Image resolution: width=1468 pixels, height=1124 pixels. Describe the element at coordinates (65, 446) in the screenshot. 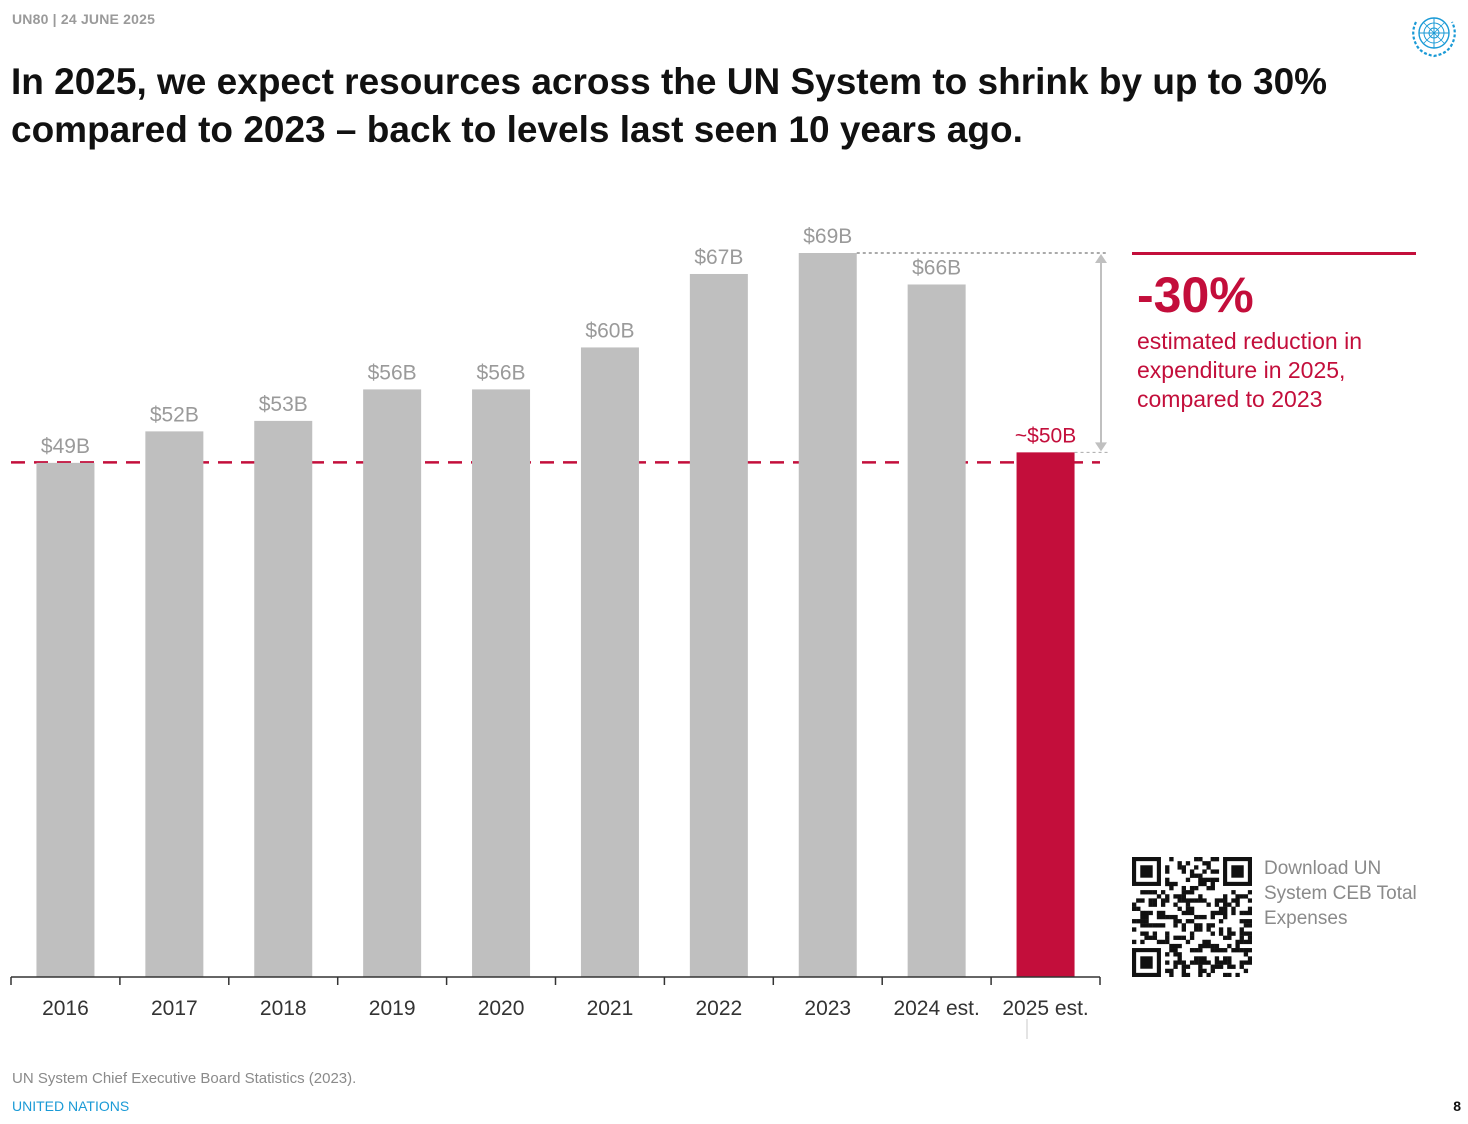

I see `data-label: $49B` at that location.